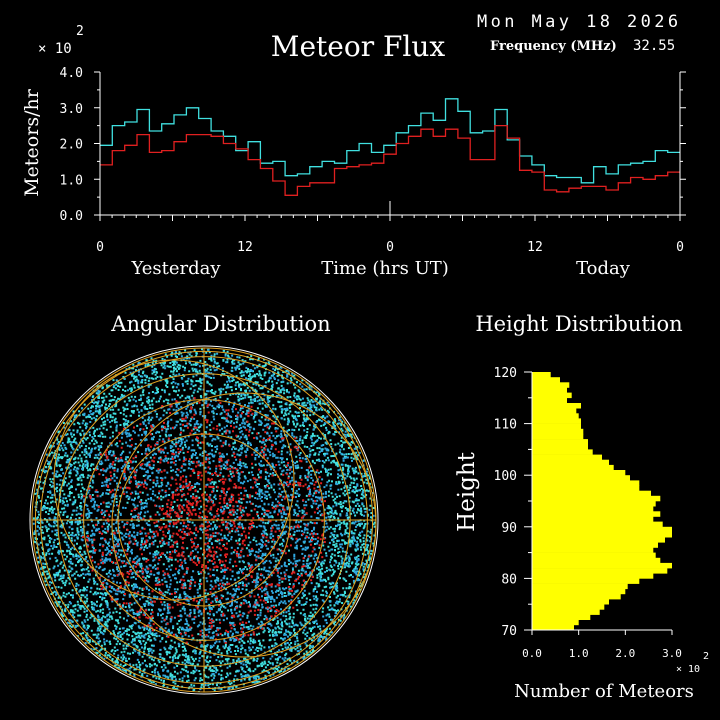 The width and height of the screenshot is (720, 720). What do you see at coordinates (532, 653) in the screenshot?
I see `height-x-tick-label: 0.0` at bounding box center [532, 653].